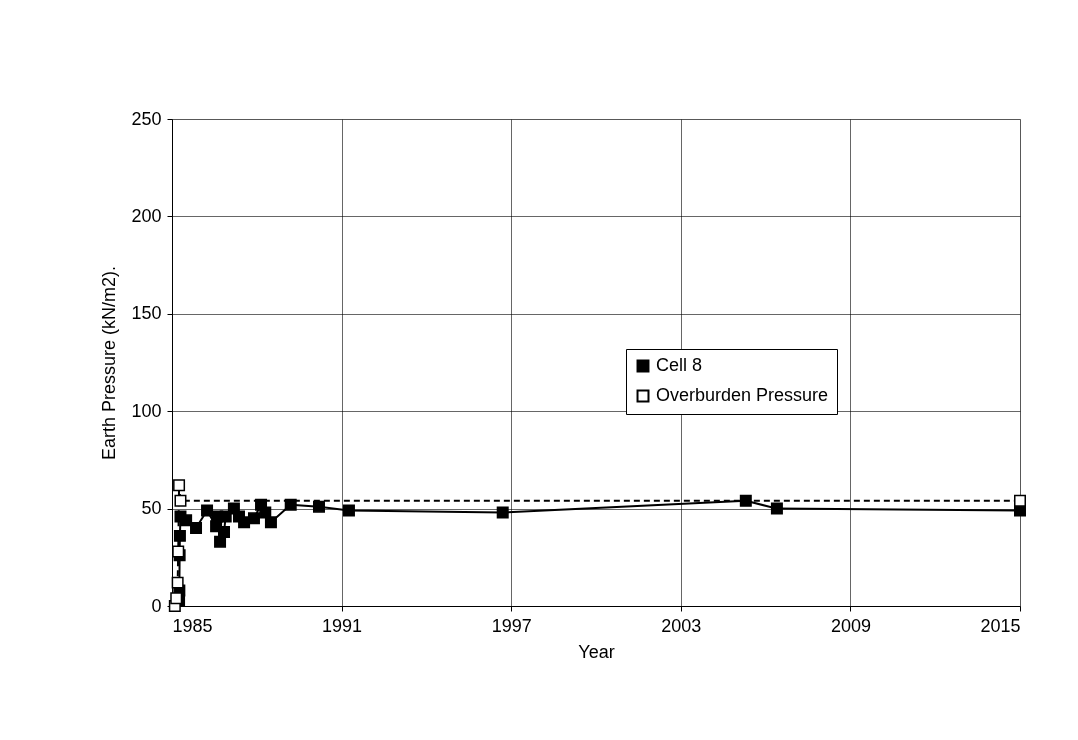 This screenshot has height=740, width=1078. What do you see at coordinates (742, 395) in the screenshot?
I see `legend-label: Overburden Pressure` at bounding box center [742, 395].